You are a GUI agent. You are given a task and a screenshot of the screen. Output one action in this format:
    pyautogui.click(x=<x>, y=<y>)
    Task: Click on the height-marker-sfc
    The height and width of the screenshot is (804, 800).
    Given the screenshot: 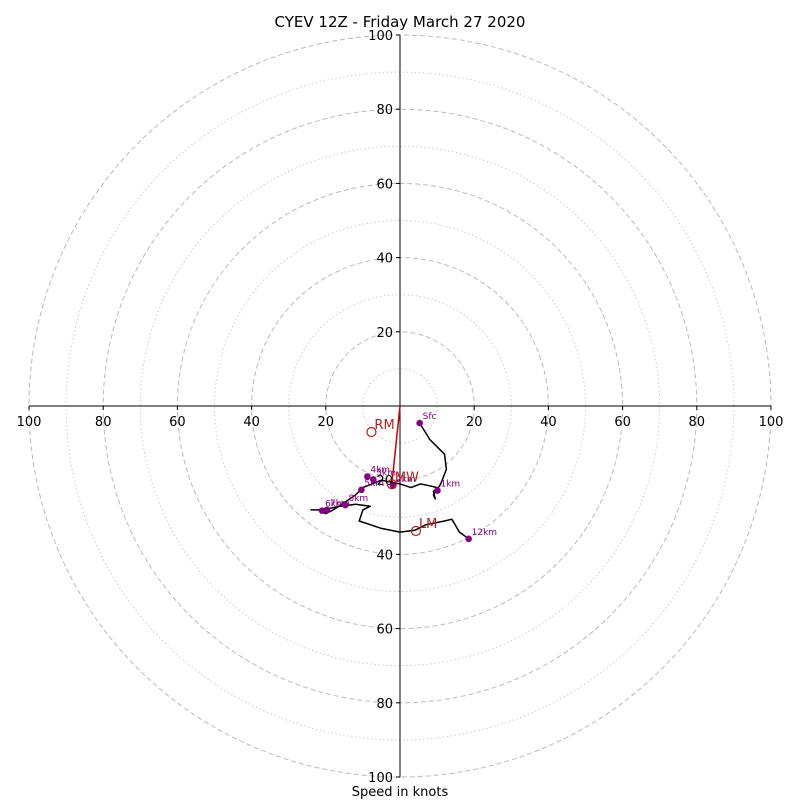 What is the action you would take?
    pyautogui.click(x=419, y=423)
    